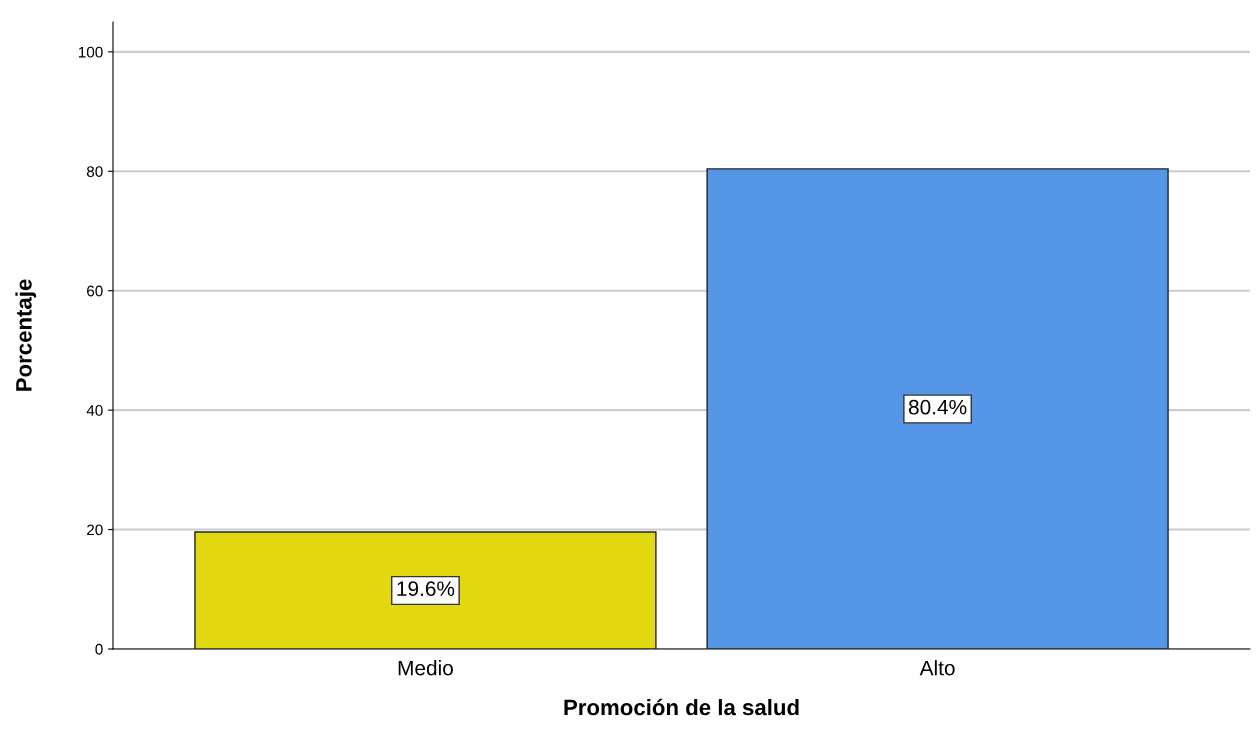 This screenshot has height=746, width=1256. Describe the element at coordinates (937, 668) in the screenshot. I see `x-tick-label: Alto` at that location.